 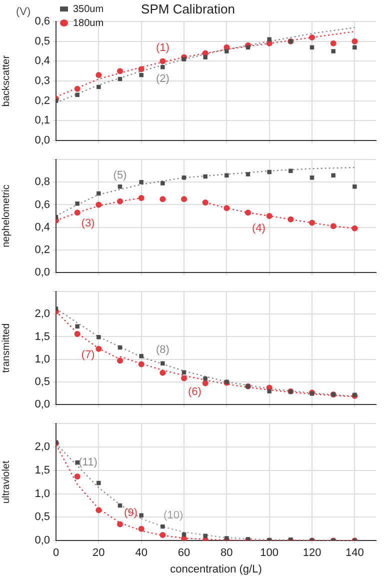 I want to click on y-tick-label: 0,3, so click(x=42, y=81).